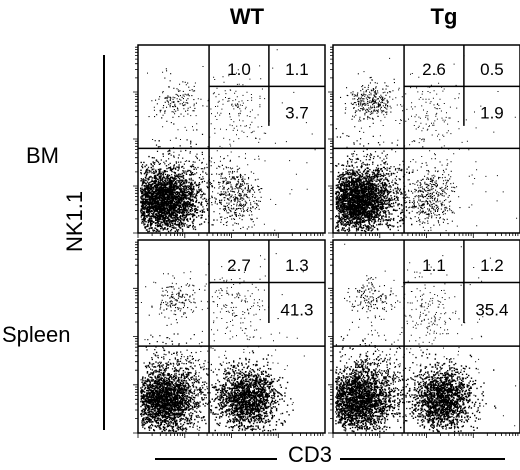  Describe the element at coordinates (247, 16) in the screenshot. I see `column-title-wt: WT` at that location.